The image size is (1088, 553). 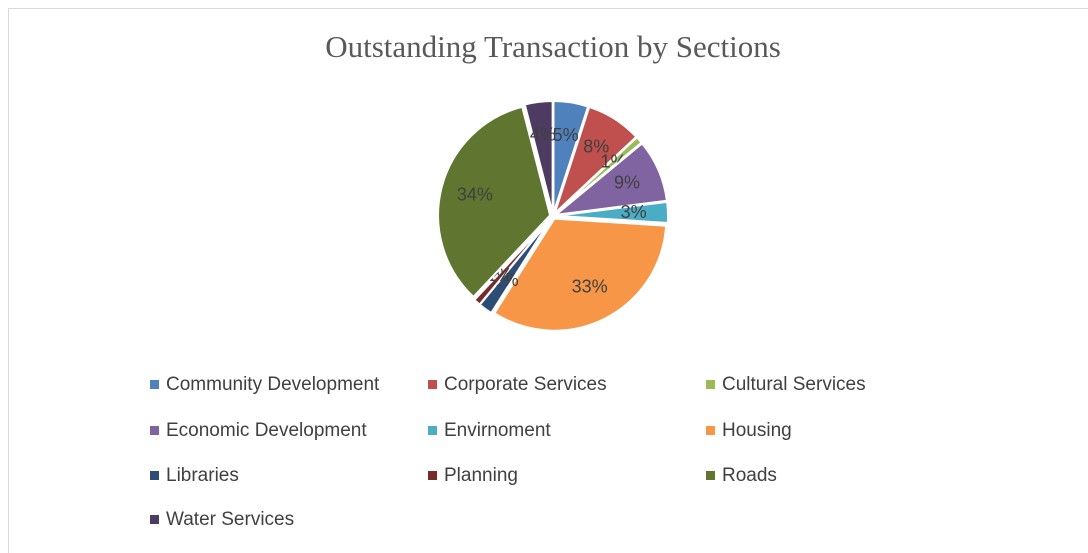 What do you see at coordinates (596, 147) in the screenshot?
I see `data-label: 8%` at bounding box center [596, 147].